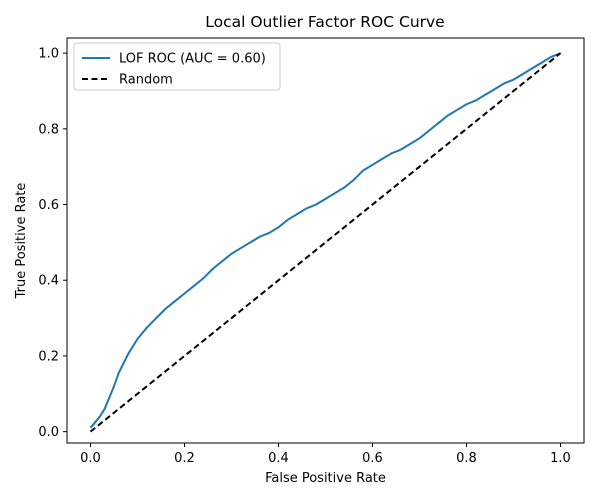 The width and height of the screenshot is (600, 500). Describe the element at coordinates (48, 432) in the screenshot. I see `y-tick-label: 0.0` at that location.